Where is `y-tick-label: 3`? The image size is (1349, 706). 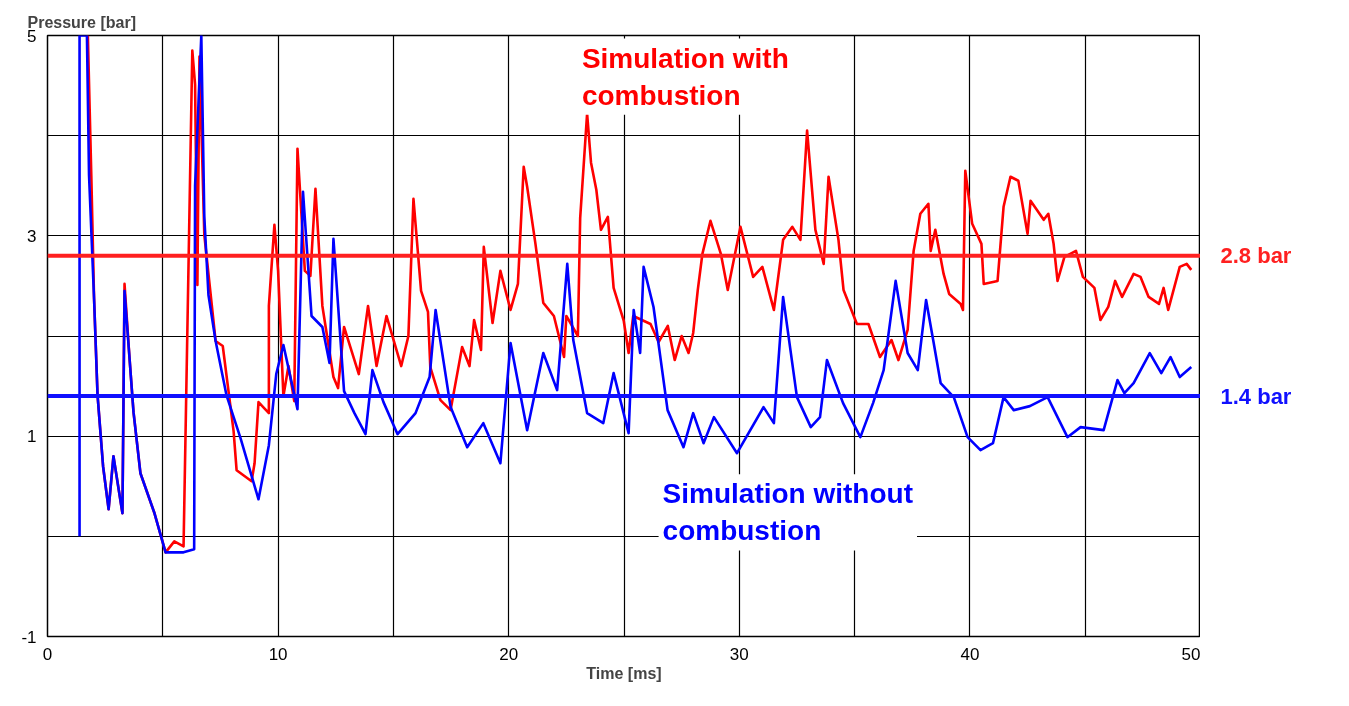
y-tick-label: 3 is located at coordinates (32, 236).